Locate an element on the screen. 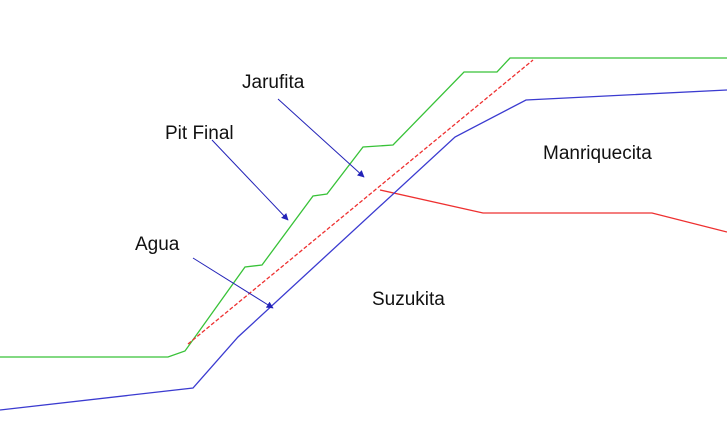  label-pit-final: Pit Final is located at coordinates (199, 133).